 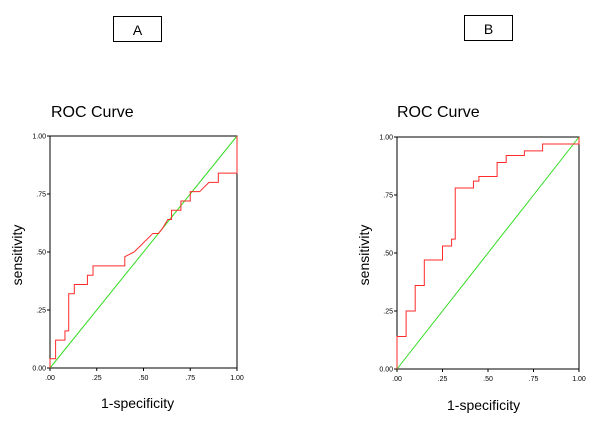 What do you see at coordinates (488, 28) in the screenshot?
I see `panel-label-b: B` at bounding box center [488, 28].